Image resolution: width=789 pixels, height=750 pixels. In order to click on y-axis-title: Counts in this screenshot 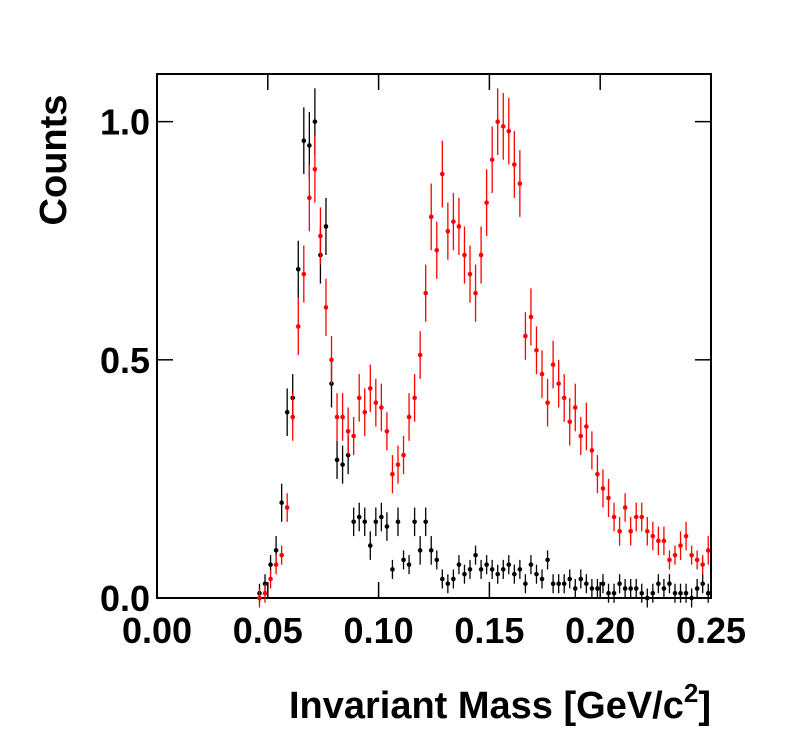, I will do `click(54, 160)`.